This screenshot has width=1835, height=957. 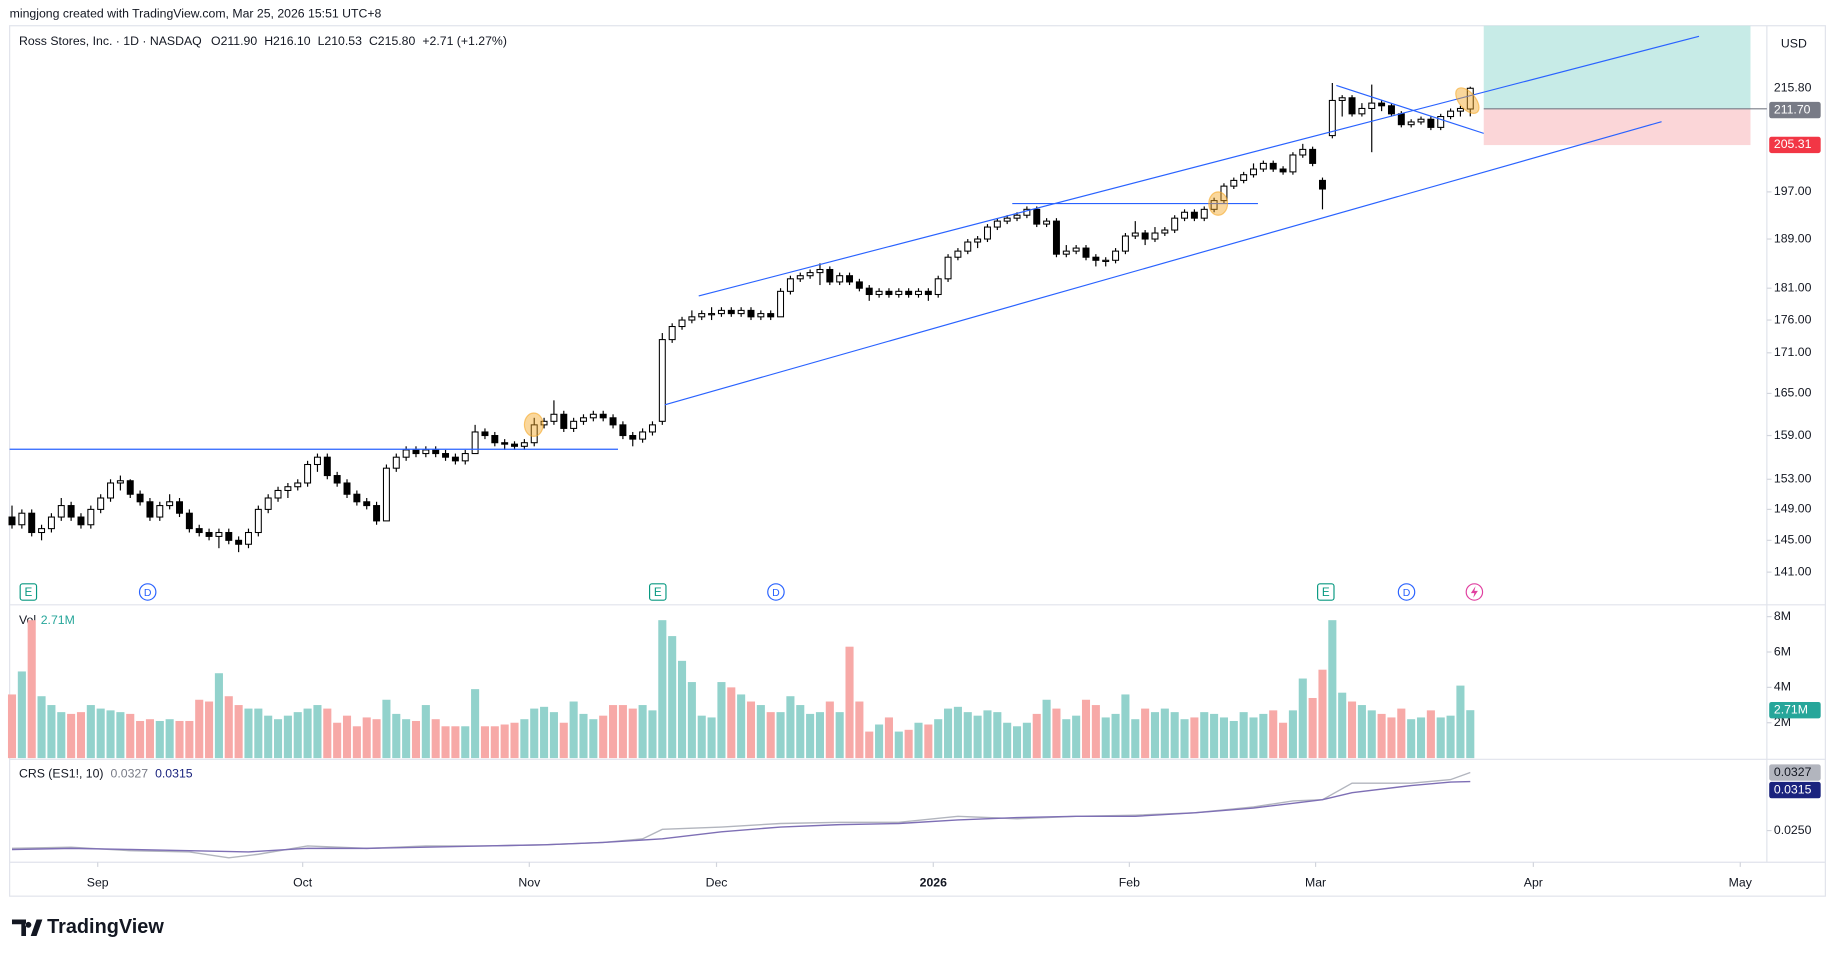 I want to click on crs-legend: CRS (ES1!, 10) 0.0327 0.0315, so click(x=106, y=774).